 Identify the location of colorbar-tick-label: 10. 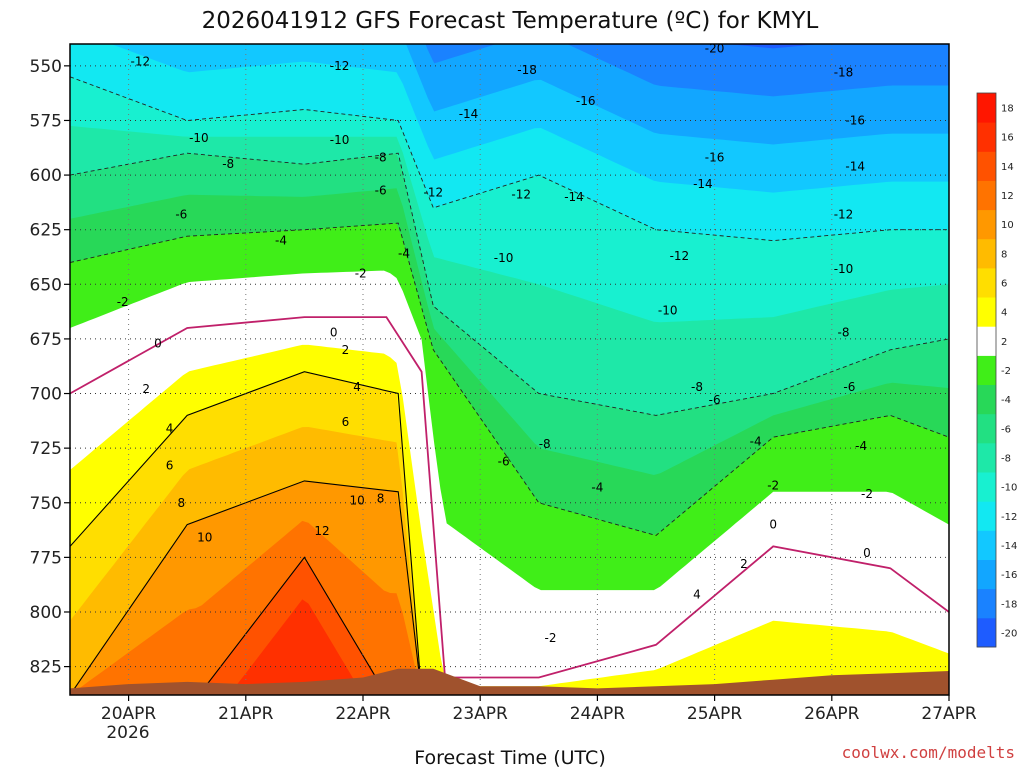
(1007, 225).